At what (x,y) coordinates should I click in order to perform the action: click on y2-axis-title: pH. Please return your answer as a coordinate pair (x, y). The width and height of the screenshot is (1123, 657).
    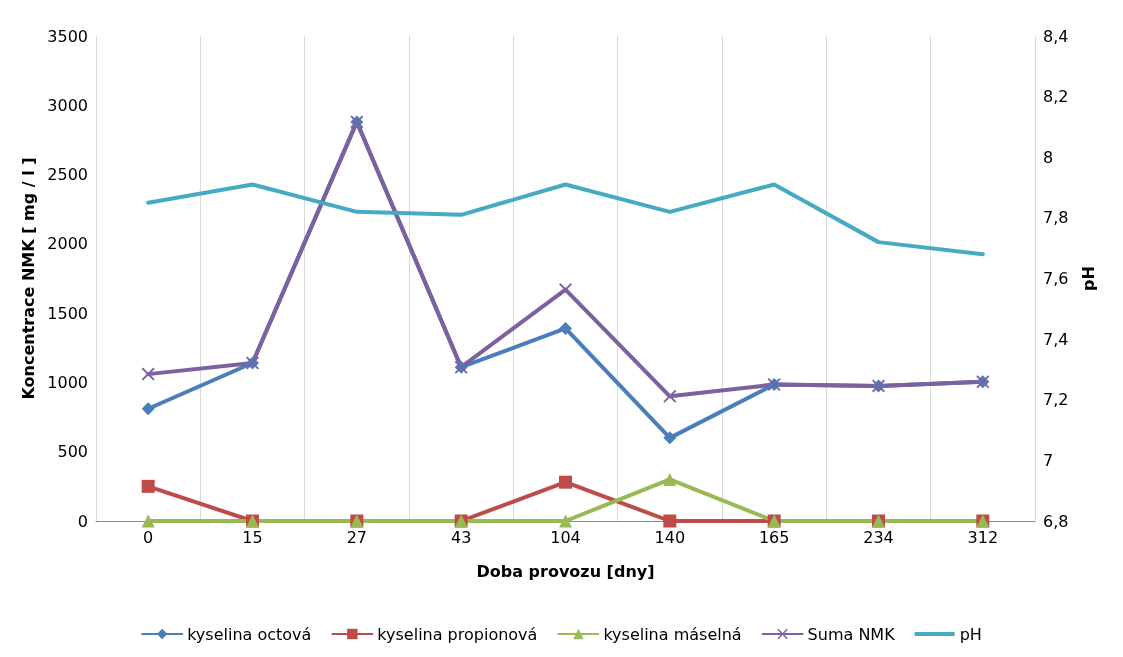
    Looking at the image, I should click on (1088, 278).